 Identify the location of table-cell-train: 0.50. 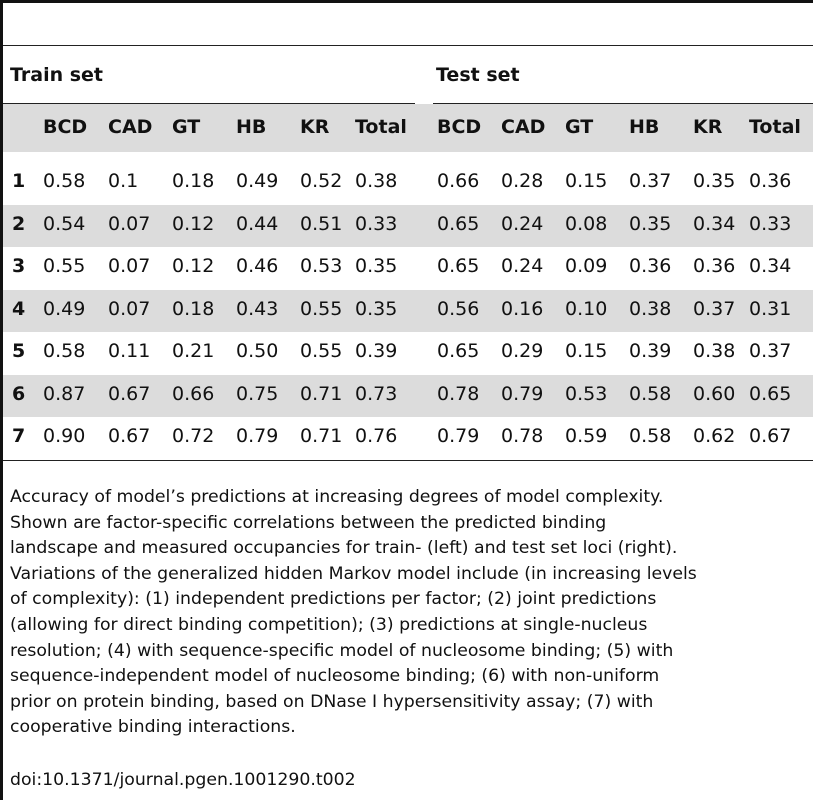
(257, 351).